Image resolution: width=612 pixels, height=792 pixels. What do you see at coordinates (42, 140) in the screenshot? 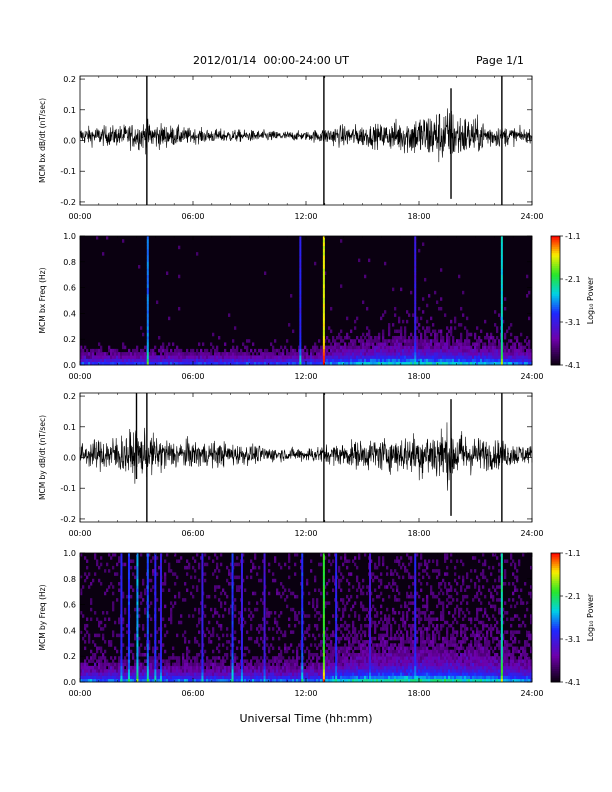
I see `y-axis-title: MCM bx dB/dt (nT/sec)` at bounding box center [42, 140].